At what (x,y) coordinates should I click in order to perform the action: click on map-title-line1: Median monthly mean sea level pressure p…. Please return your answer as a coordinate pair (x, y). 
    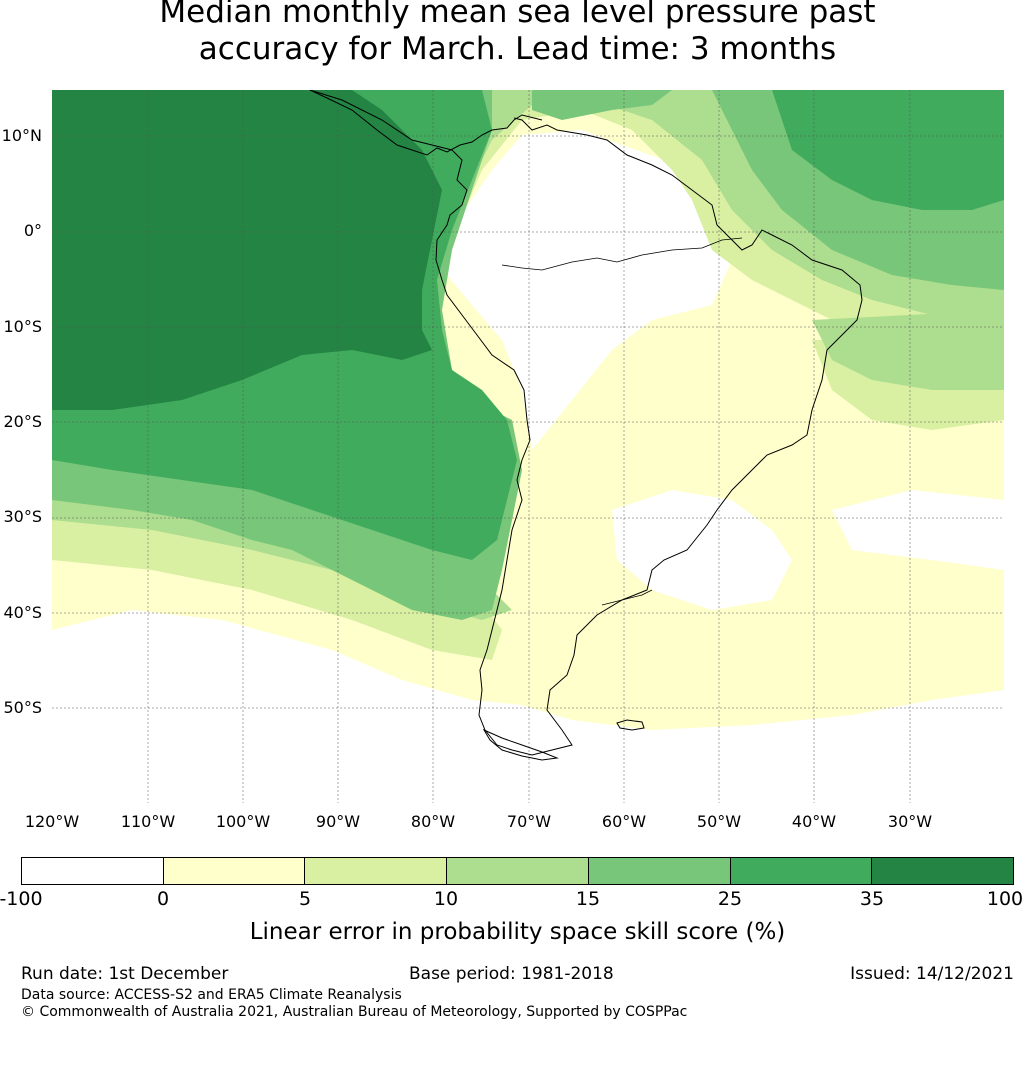
    Looking at the image, I should click on (517, 15).